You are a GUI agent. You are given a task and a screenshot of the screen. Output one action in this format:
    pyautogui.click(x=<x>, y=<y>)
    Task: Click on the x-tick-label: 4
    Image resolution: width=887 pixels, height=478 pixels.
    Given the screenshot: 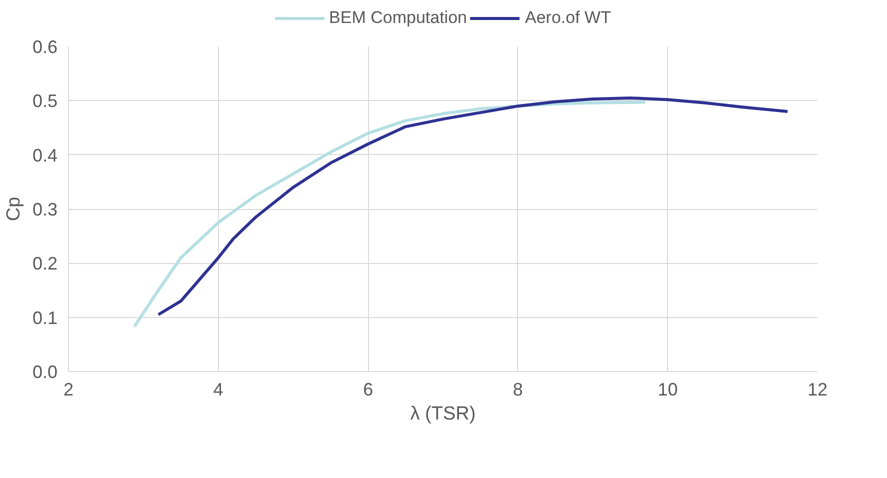 What is the action you would take?
    pyautogui.click(x=218, y=390)
    